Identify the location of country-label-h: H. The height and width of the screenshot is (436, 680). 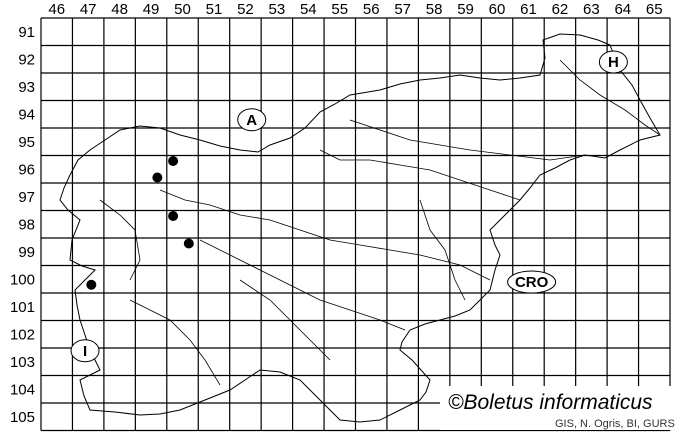
(613, 62).